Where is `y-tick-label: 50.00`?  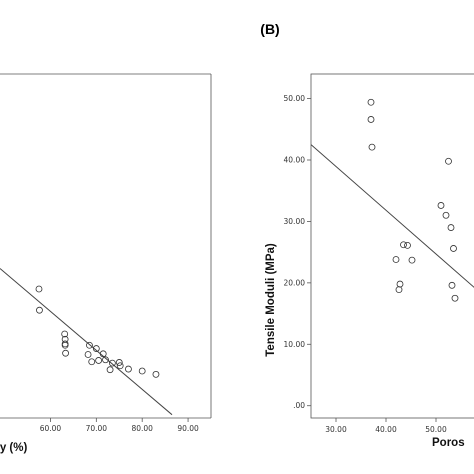 y-tick-label: 50.00 is located at coordinates (295, 98).